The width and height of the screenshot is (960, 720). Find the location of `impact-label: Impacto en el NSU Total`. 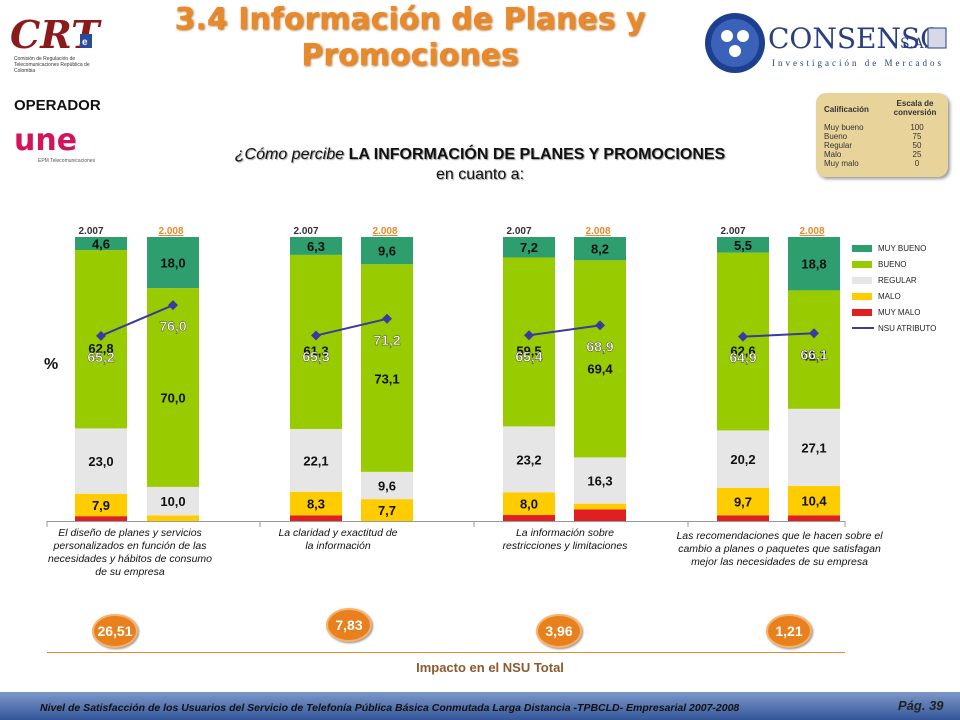

impact-label: Impacto en el NSU Total is located at coordinates (490, 667).